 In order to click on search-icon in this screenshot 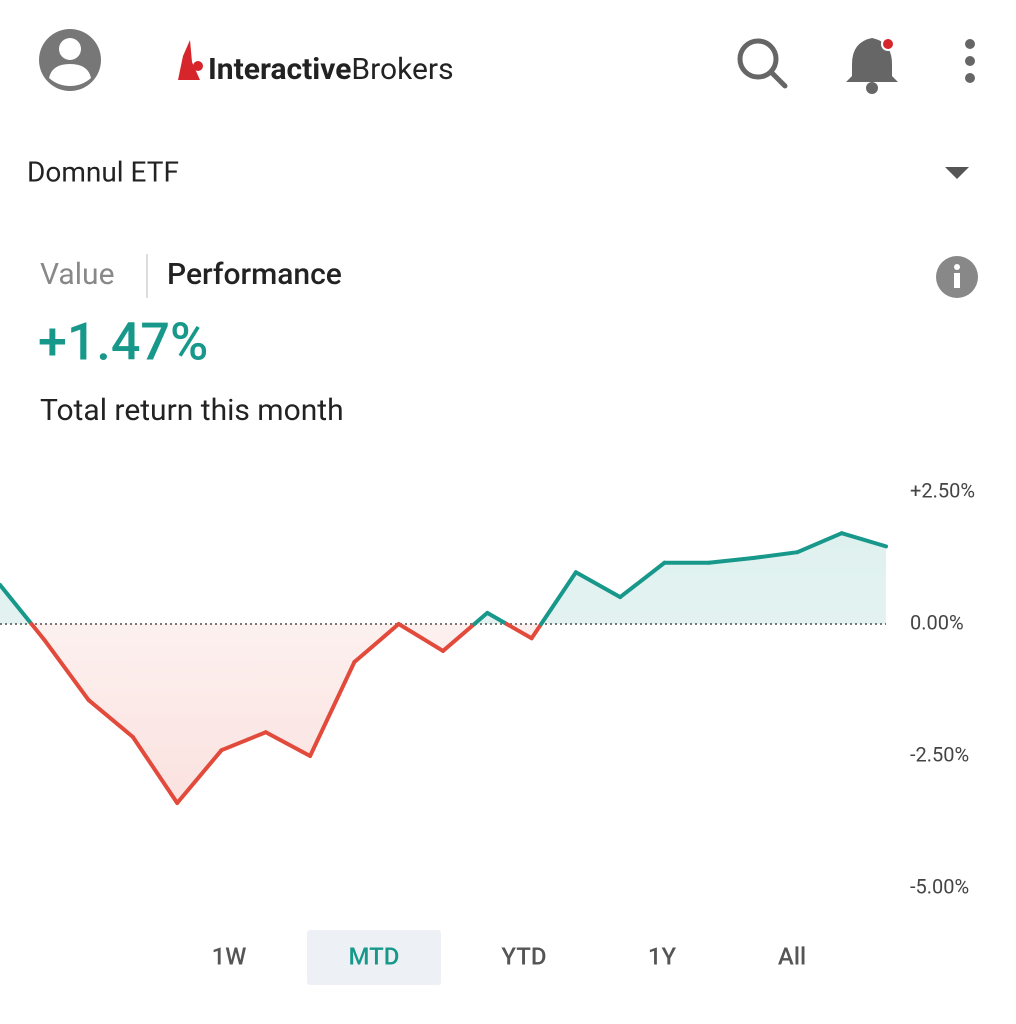, I will do `click(762, 63)`.